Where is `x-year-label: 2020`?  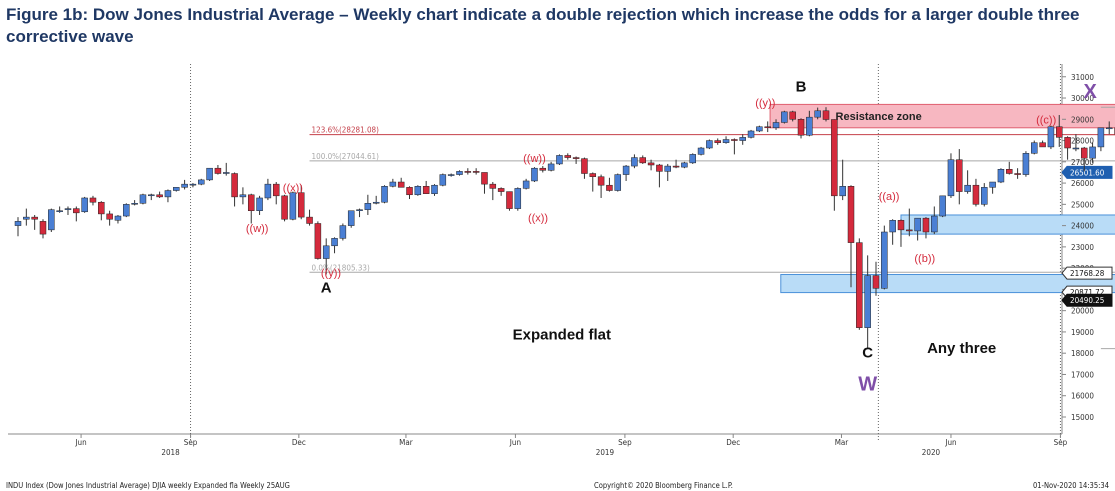 x-year-label: 2020 is located at coordinates (931, 452).